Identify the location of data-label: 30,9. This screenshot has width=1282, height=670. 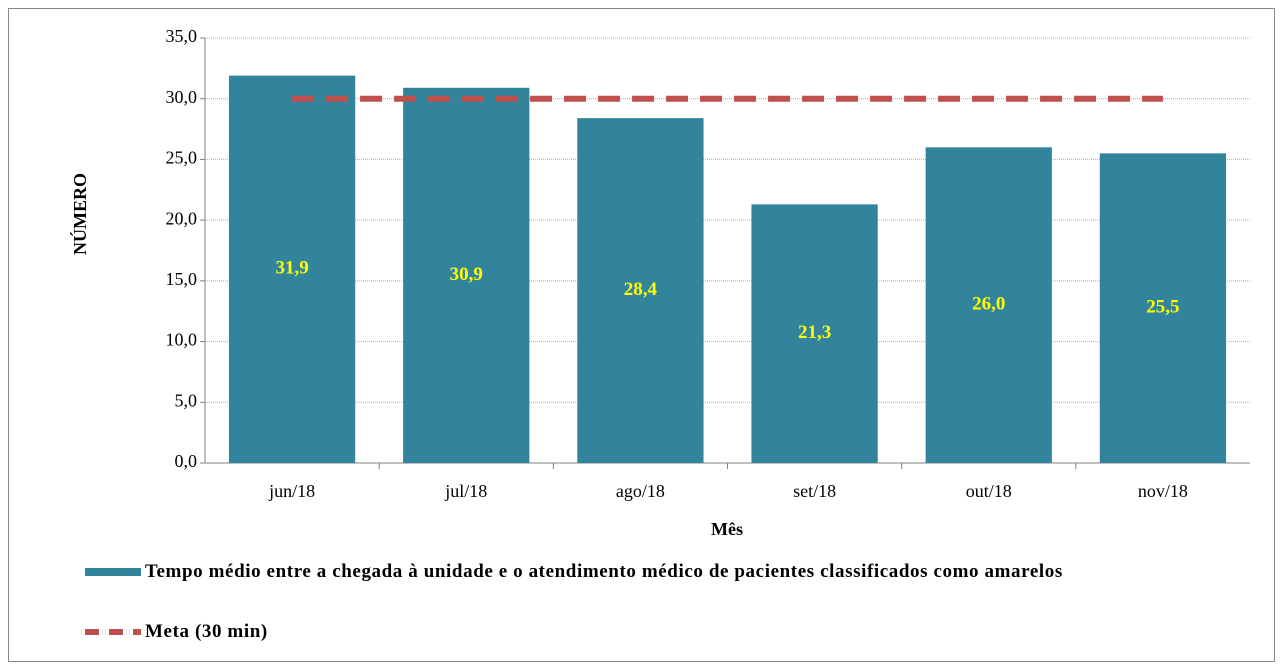
(466, 274).